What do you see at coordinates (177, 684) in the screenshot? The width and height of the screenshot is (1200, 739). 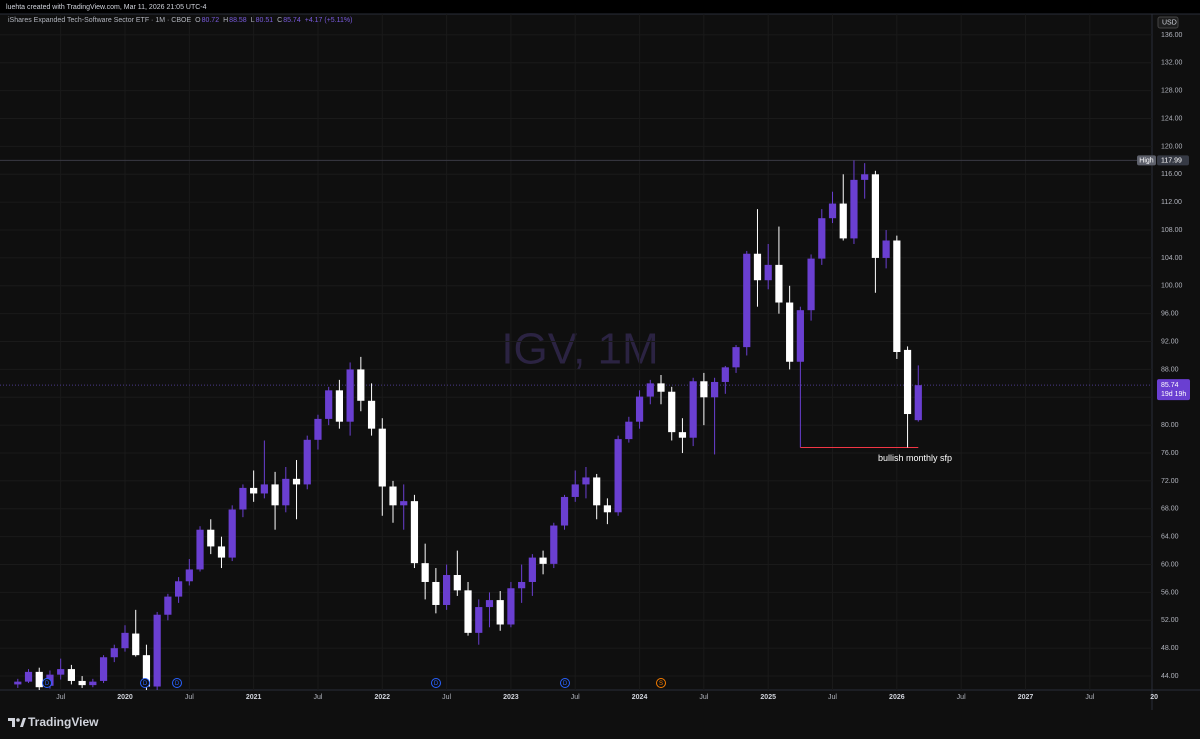 I see `event-marker-label: D` at bounding box center [177, 684].